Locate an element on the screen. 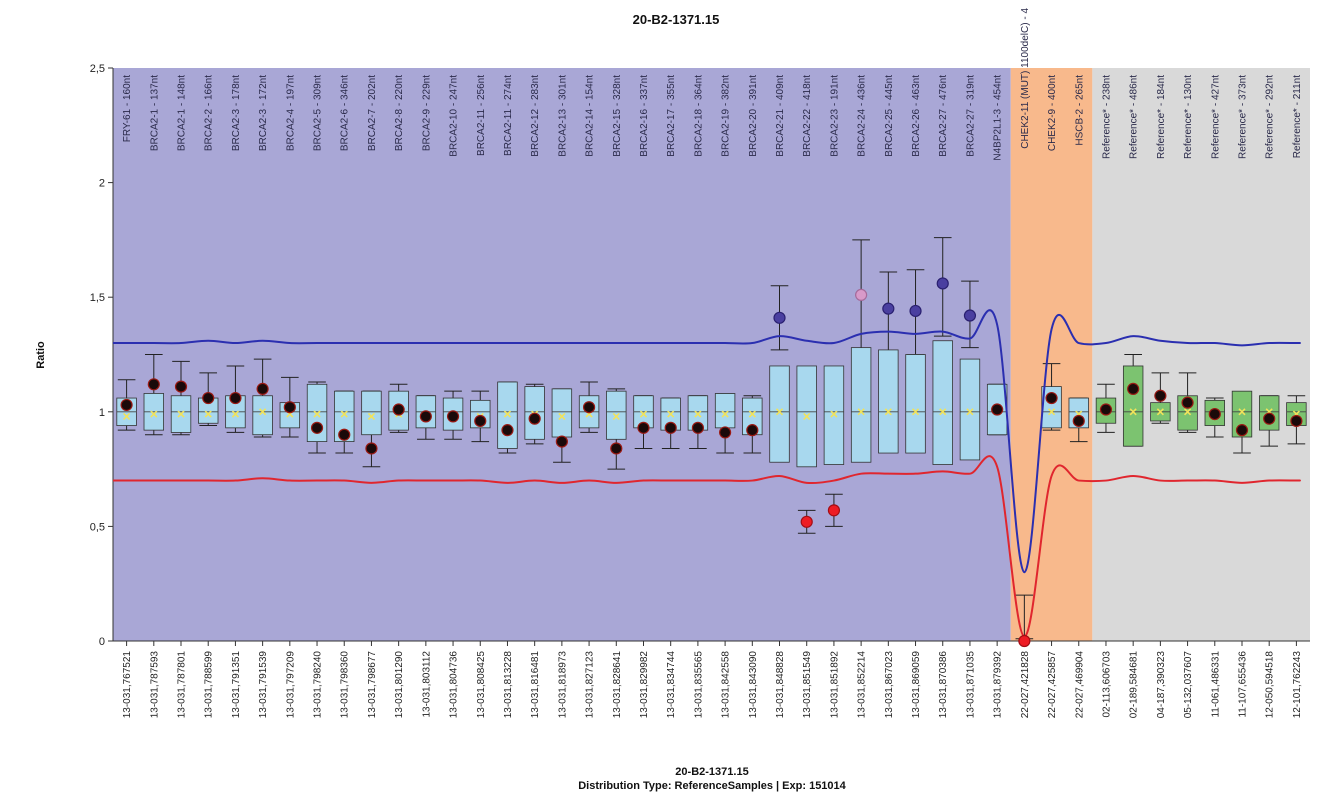 The height and width of the screenshot is (805, 1337). probe-label: Reference* - 486nt is located at coordinates (1134, 117).